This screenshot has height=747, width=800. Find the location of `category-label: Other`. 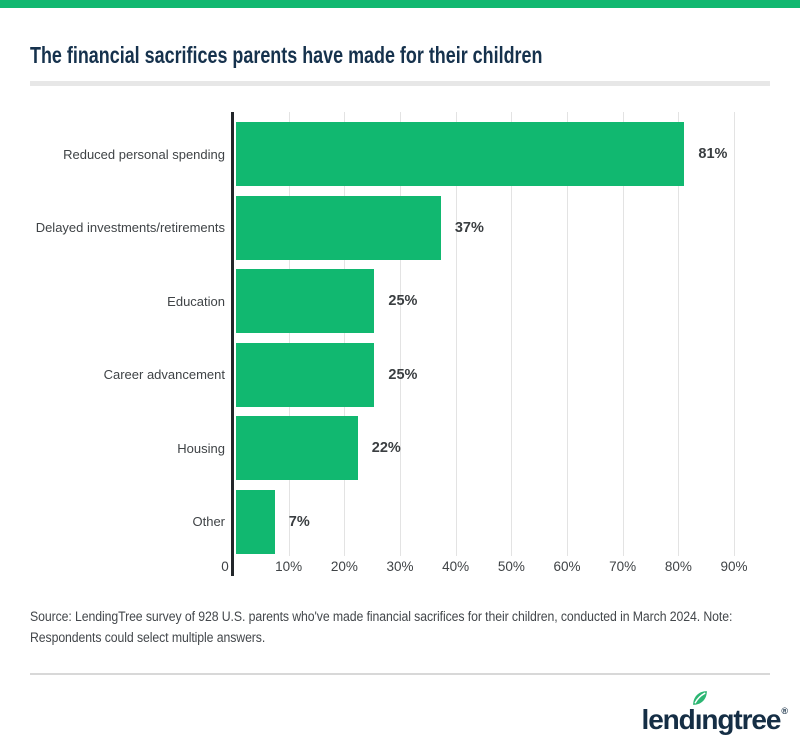

category-label: Other is located at coordinates (208, 521).